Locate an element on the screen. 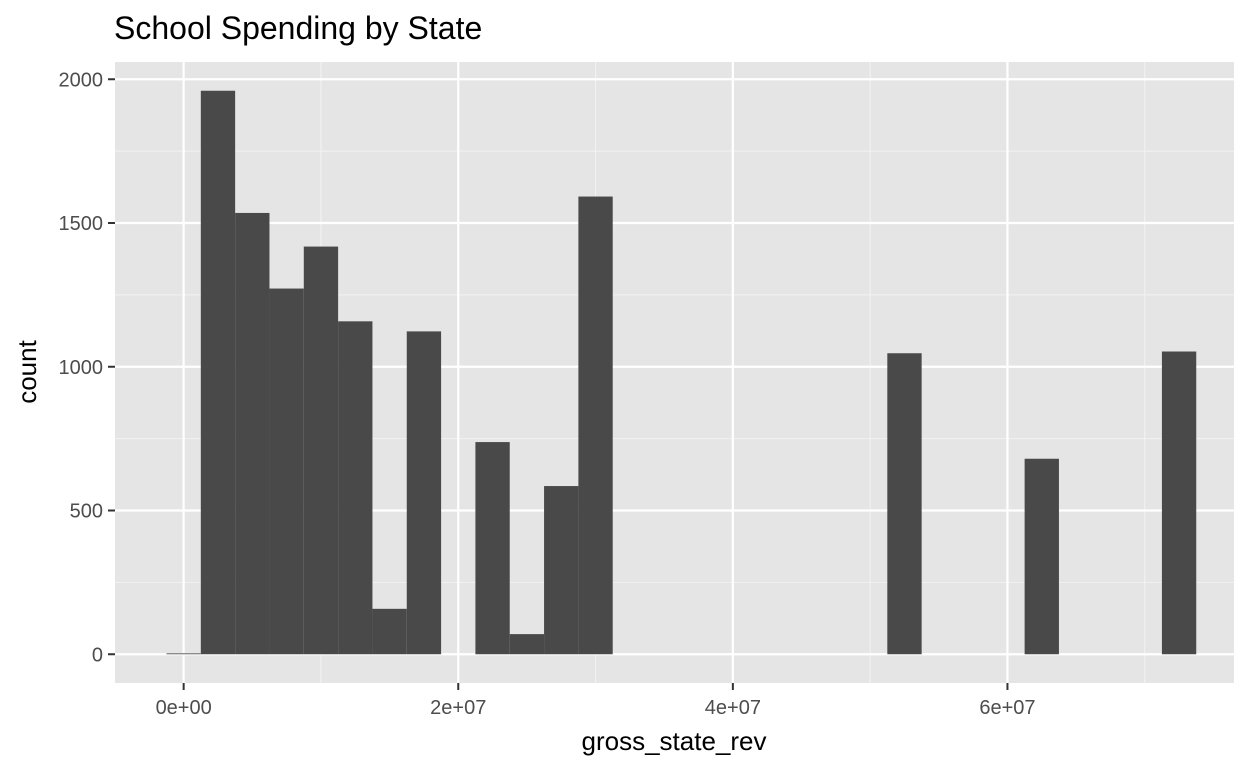 The width and height of the screenshot is (1248, 768). x-tick-label: 0e+00 is located at coordinates (184, 708).